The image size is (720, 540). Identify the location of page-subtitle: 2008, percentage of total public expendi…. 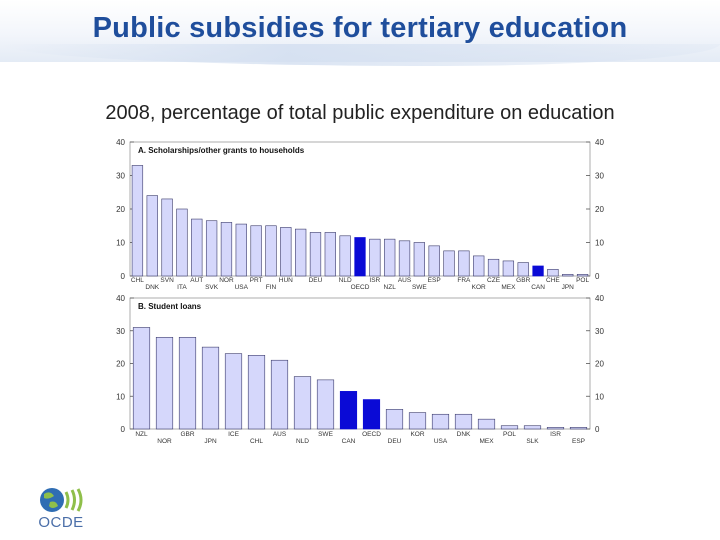
(360, 113).